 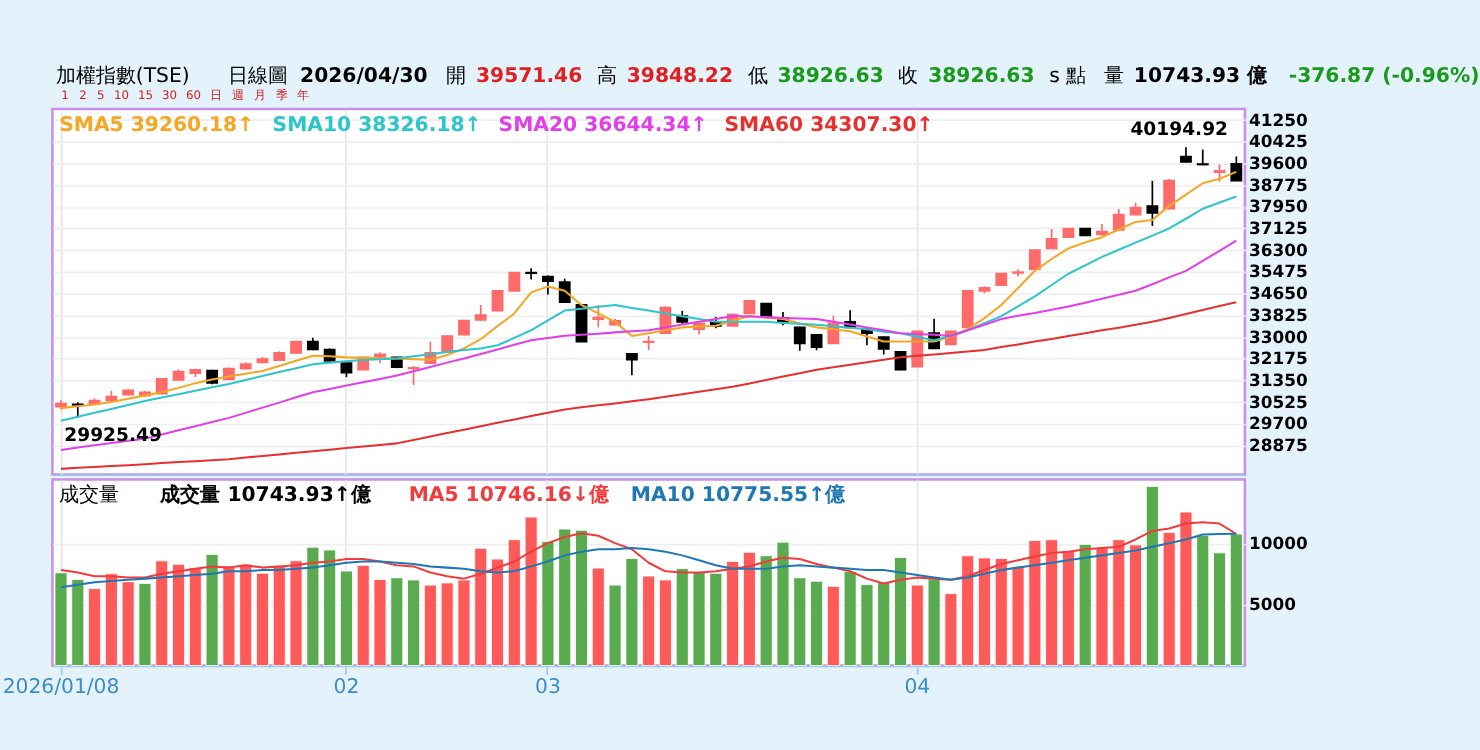 I want to click on text: 收, so click(x=908, y=77).